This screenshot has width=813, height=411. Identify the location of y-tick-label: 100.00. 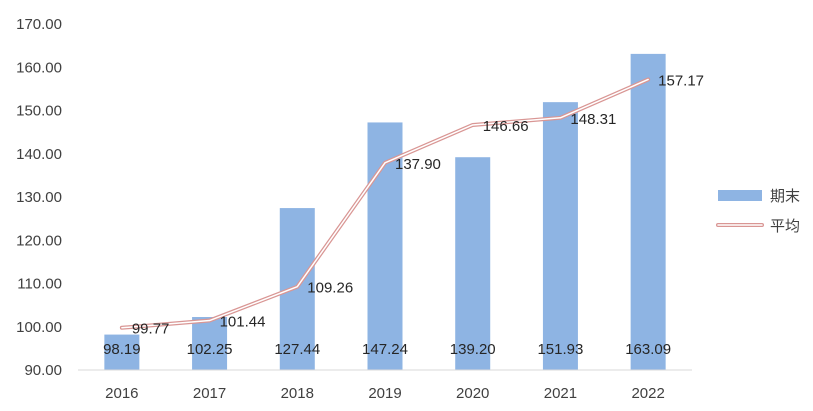
(39, 327).